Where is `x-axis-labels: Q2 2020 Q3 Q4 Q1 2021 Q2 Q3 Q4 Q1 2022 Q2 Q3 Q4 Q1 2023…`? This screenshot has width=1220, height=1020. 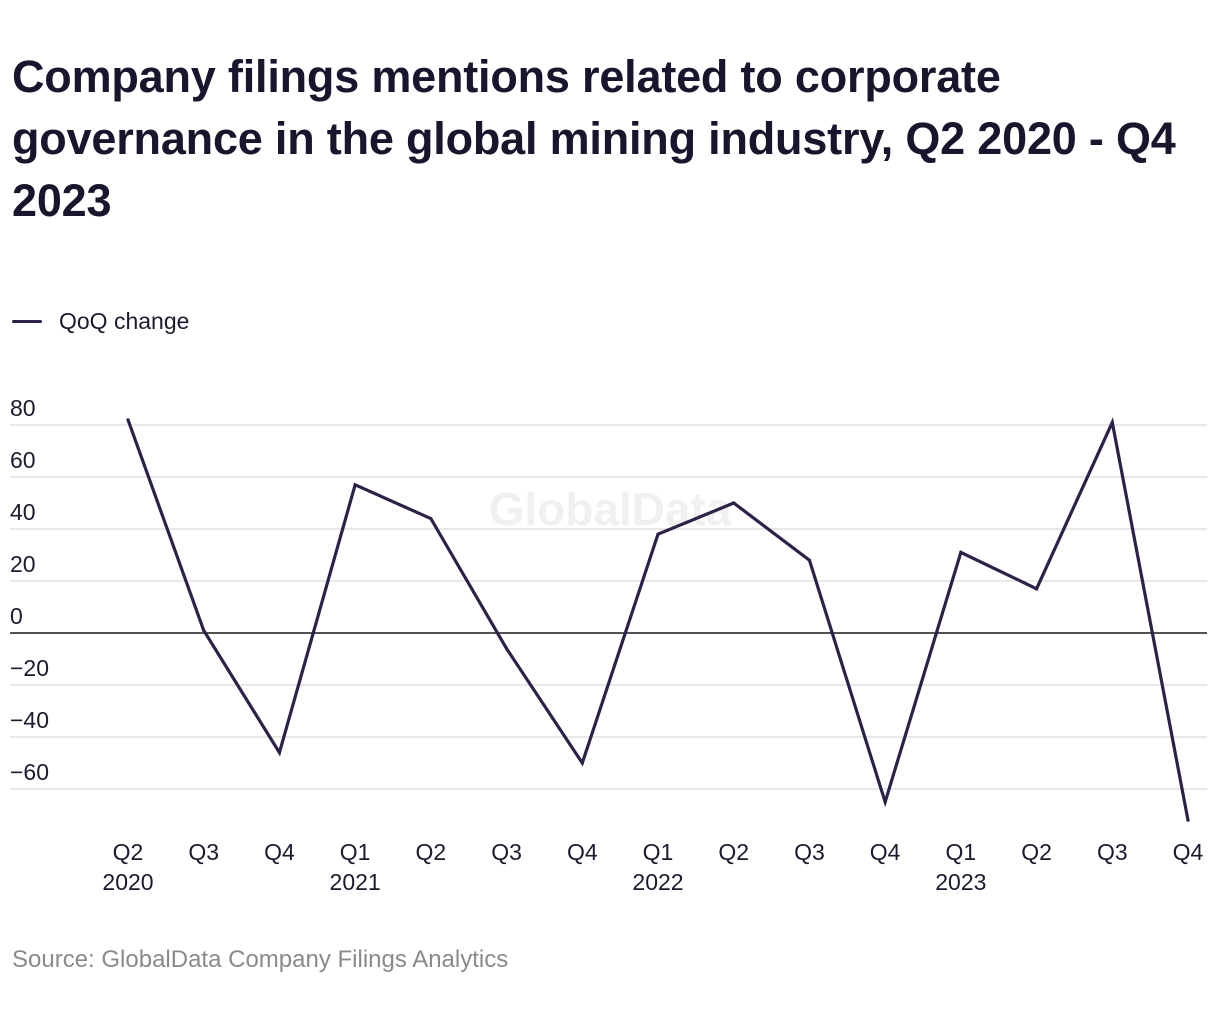
x-axis-labels: Q2 2020 Q3 Q4 Q1 2021 Q2 Q3 Q4 Q1 2022 Q2 Q3 Q4 Q1 2023… is located at coordinates (652, 867).